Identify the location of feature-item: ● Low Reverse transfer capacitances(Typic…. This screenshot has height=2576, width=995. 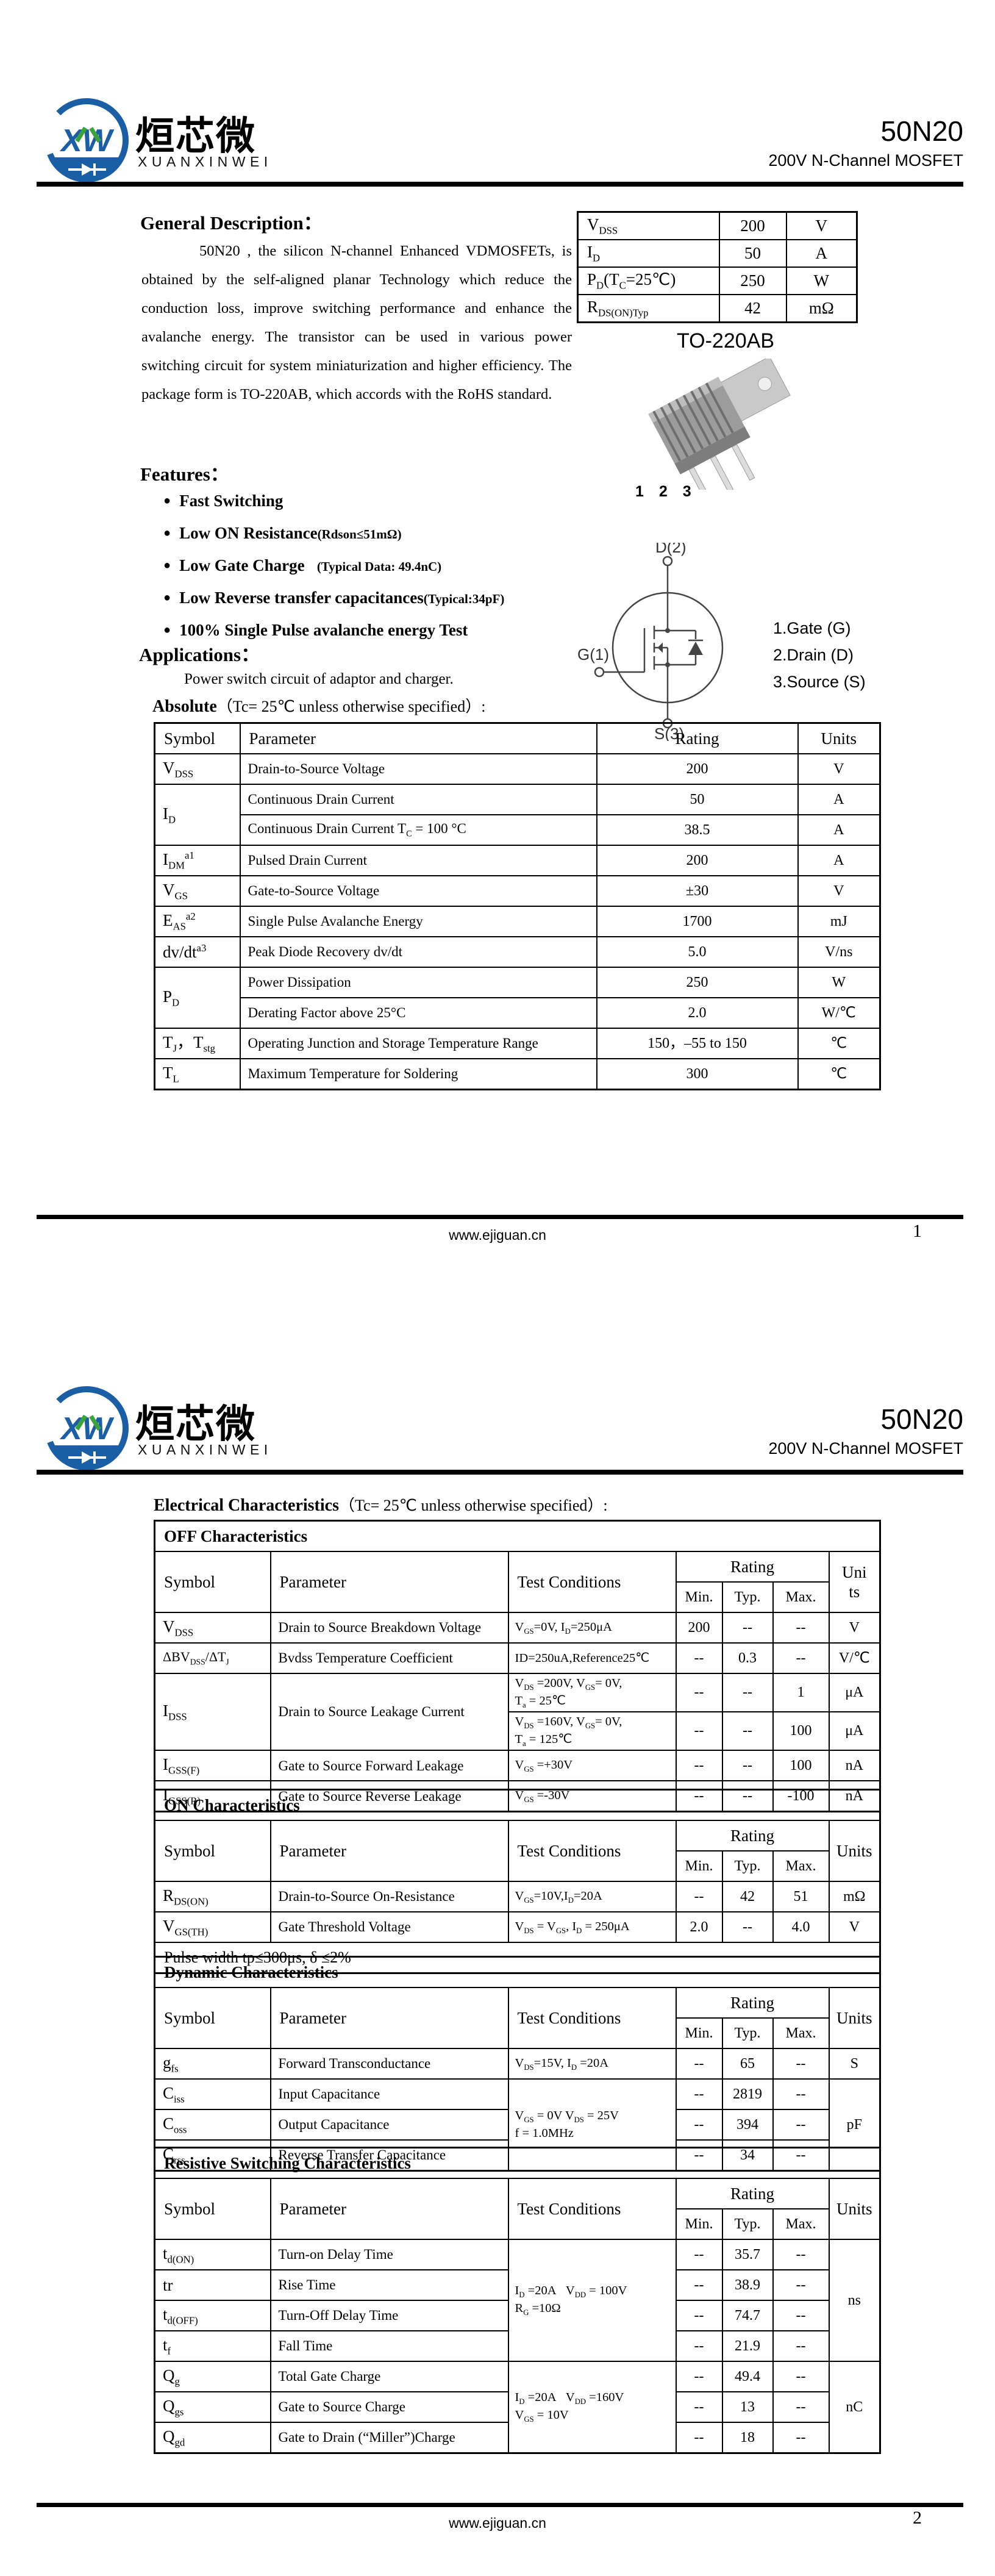
(334, 598).